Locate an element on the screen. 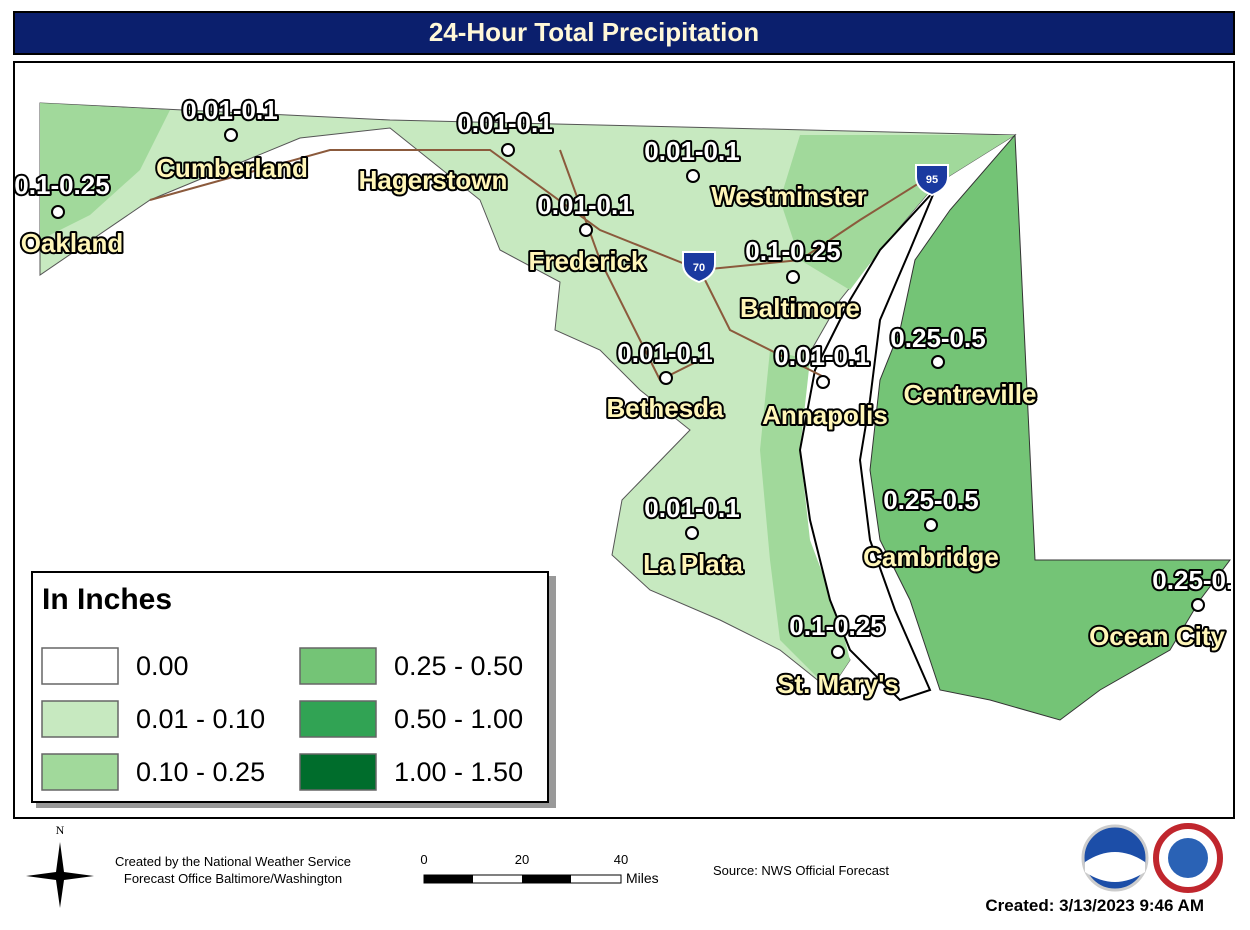  city-name: Baltimore is located at coordinates (800, 308).